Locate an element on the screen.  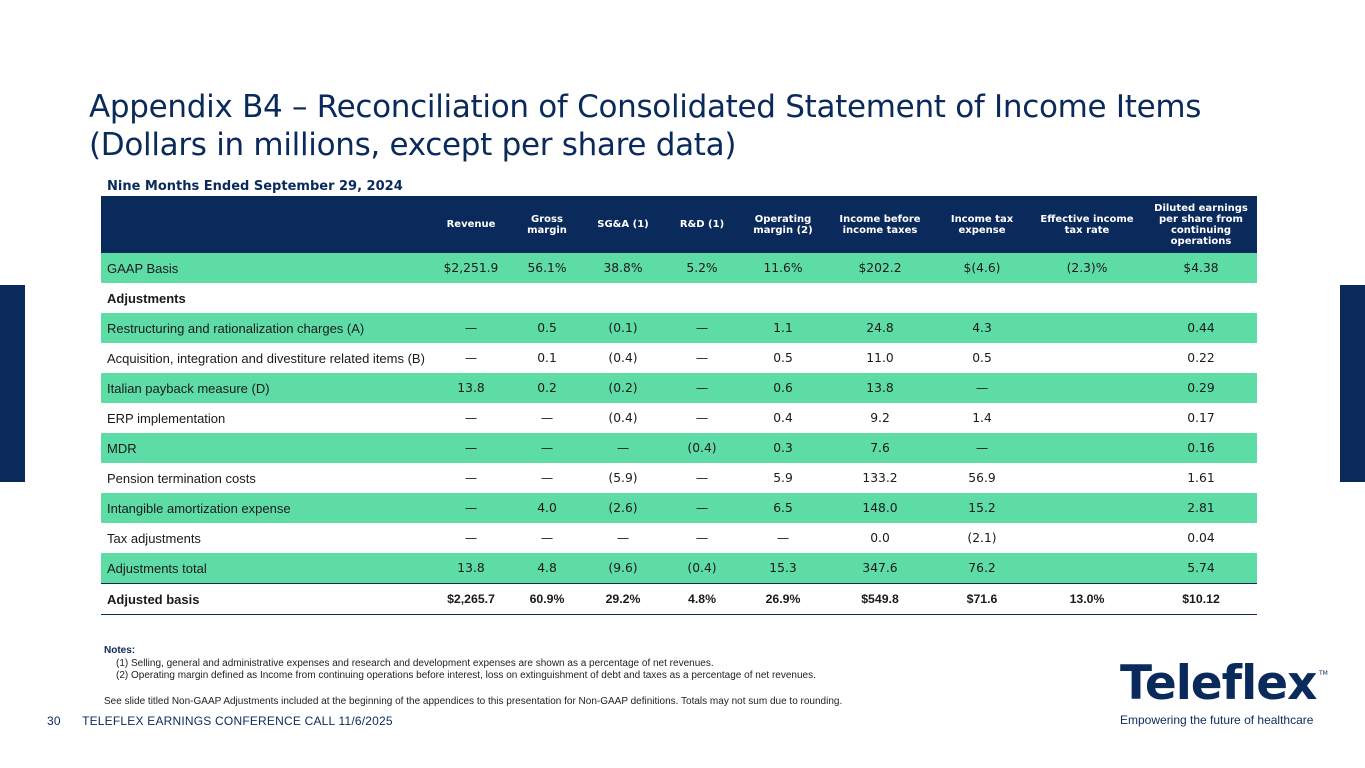
cell-effective-tax-rate: (2.3)% is located at coordinates (1087, 268).